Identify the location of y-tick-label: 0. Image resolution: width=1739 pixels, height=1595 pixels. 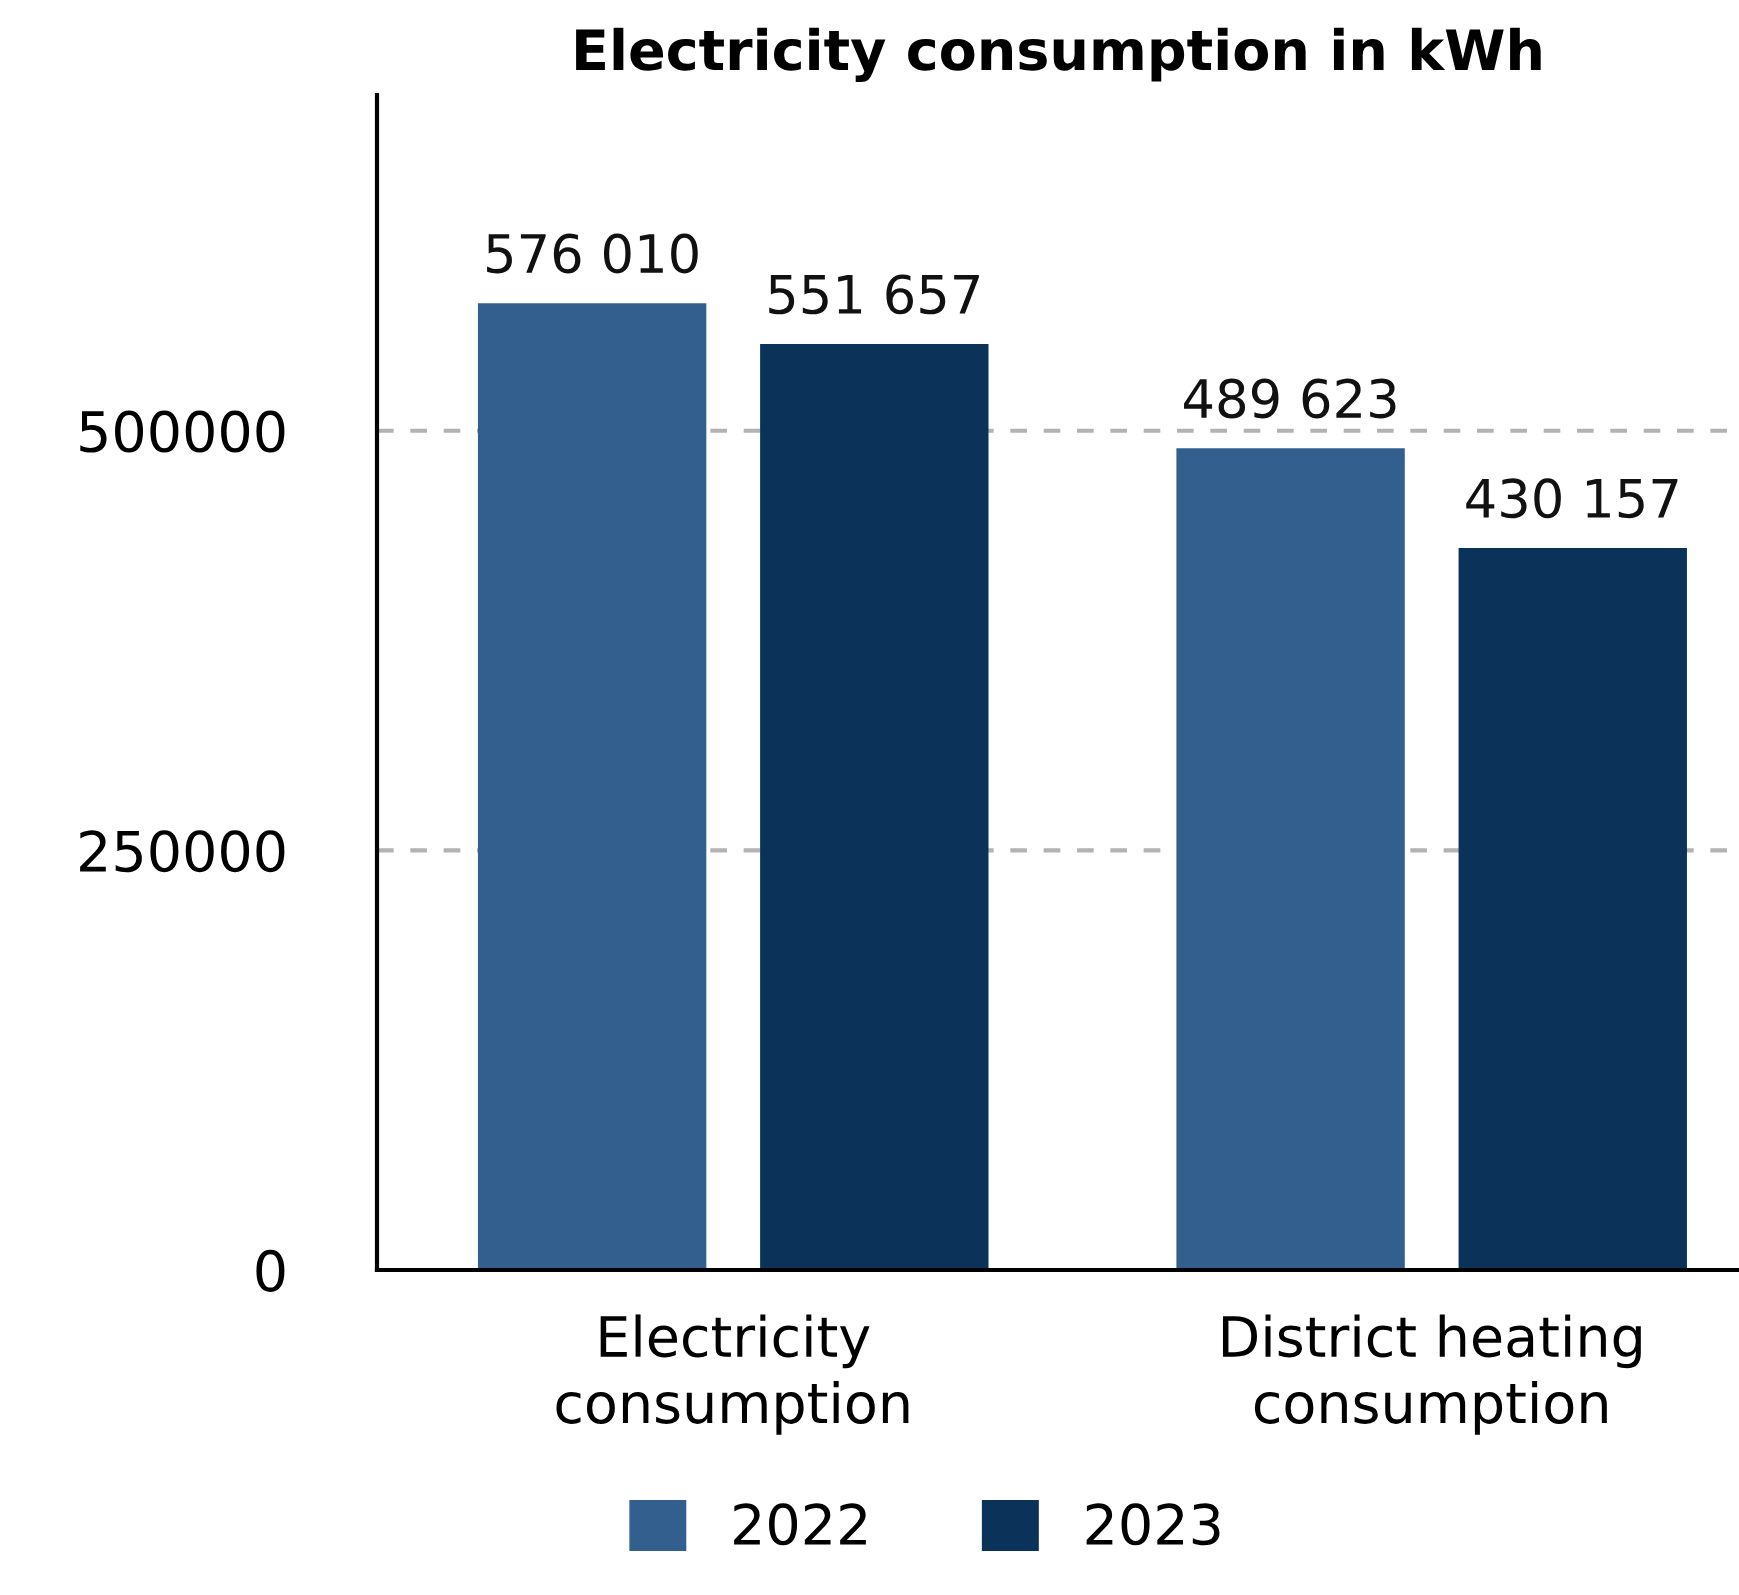
(270, 1270).